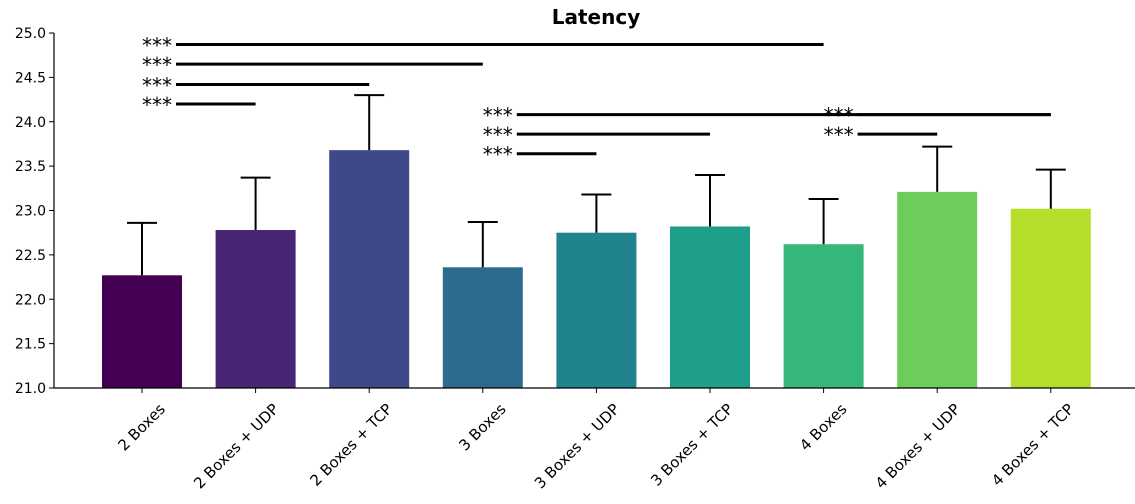 Image resolution: width=1135 pixels, height=504 pixels. I want to click on y-tick-label: 23.0, so click(30, 212).